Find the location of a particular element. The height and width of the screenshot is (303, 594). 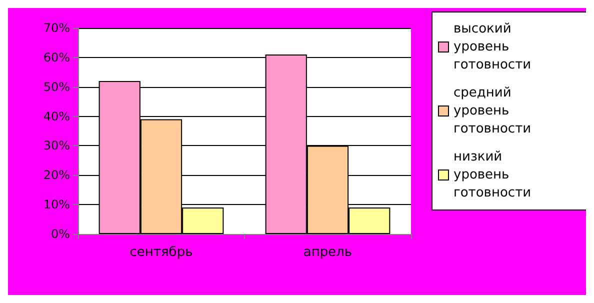

y-tick-label: 50% is located at coordinates (56, 87).